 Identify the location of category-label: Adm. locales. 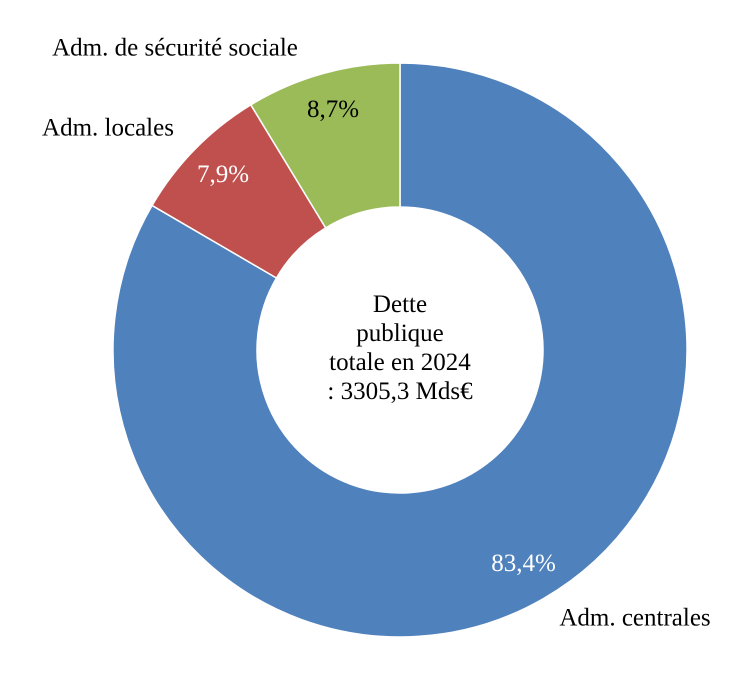
(108, 128).